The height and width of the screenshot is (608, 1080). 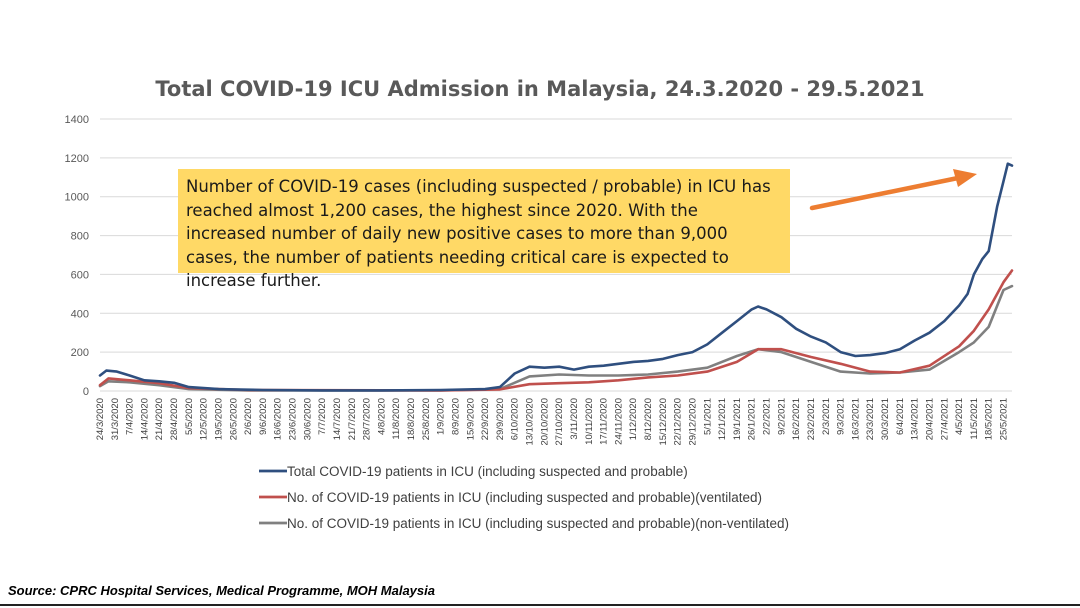 I want to click on x-tick-label: 29/9/2020, so click(x=500, y=419).